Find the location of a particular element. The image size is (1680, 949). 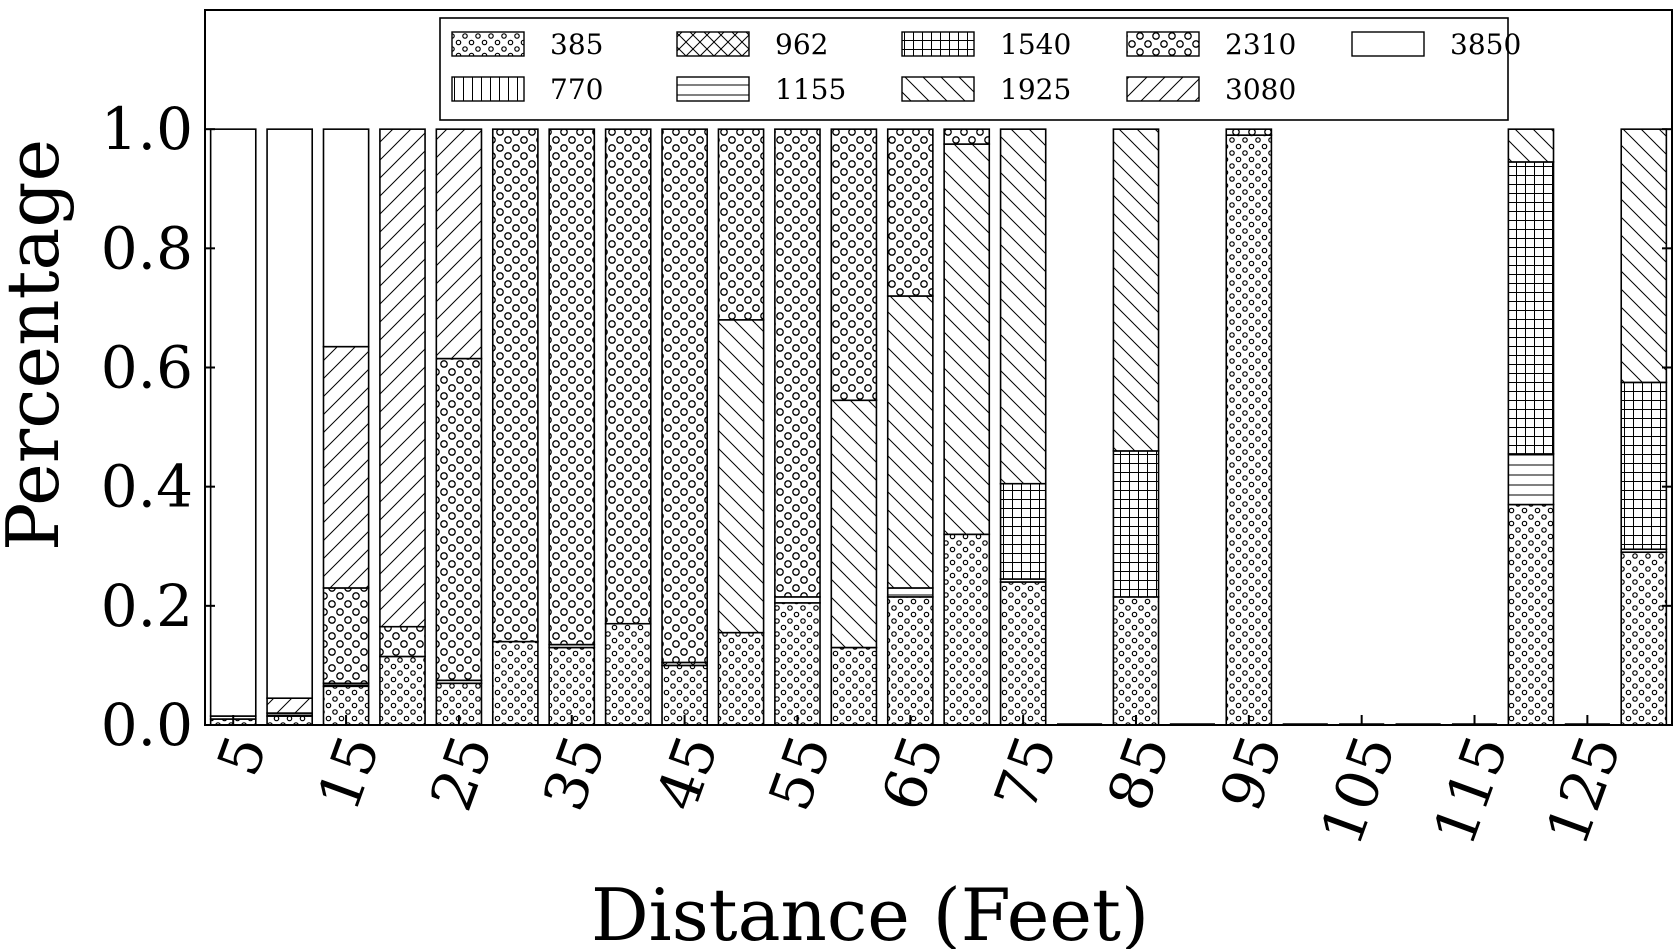

x-axis-title: Distance (Feet) is located at coordinates (870, 911).